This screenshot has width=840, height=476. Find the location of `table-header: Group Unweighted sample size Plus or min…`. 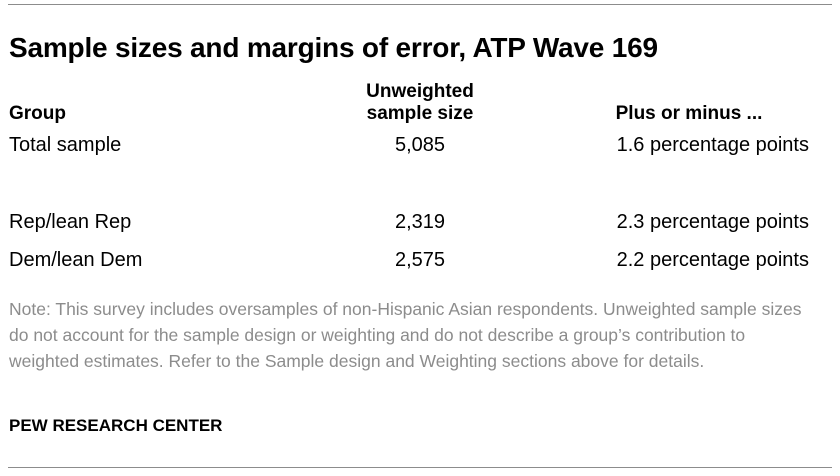

table-header: Group Unweighted sample size Plus or min… is located at coordinates (409, 101).